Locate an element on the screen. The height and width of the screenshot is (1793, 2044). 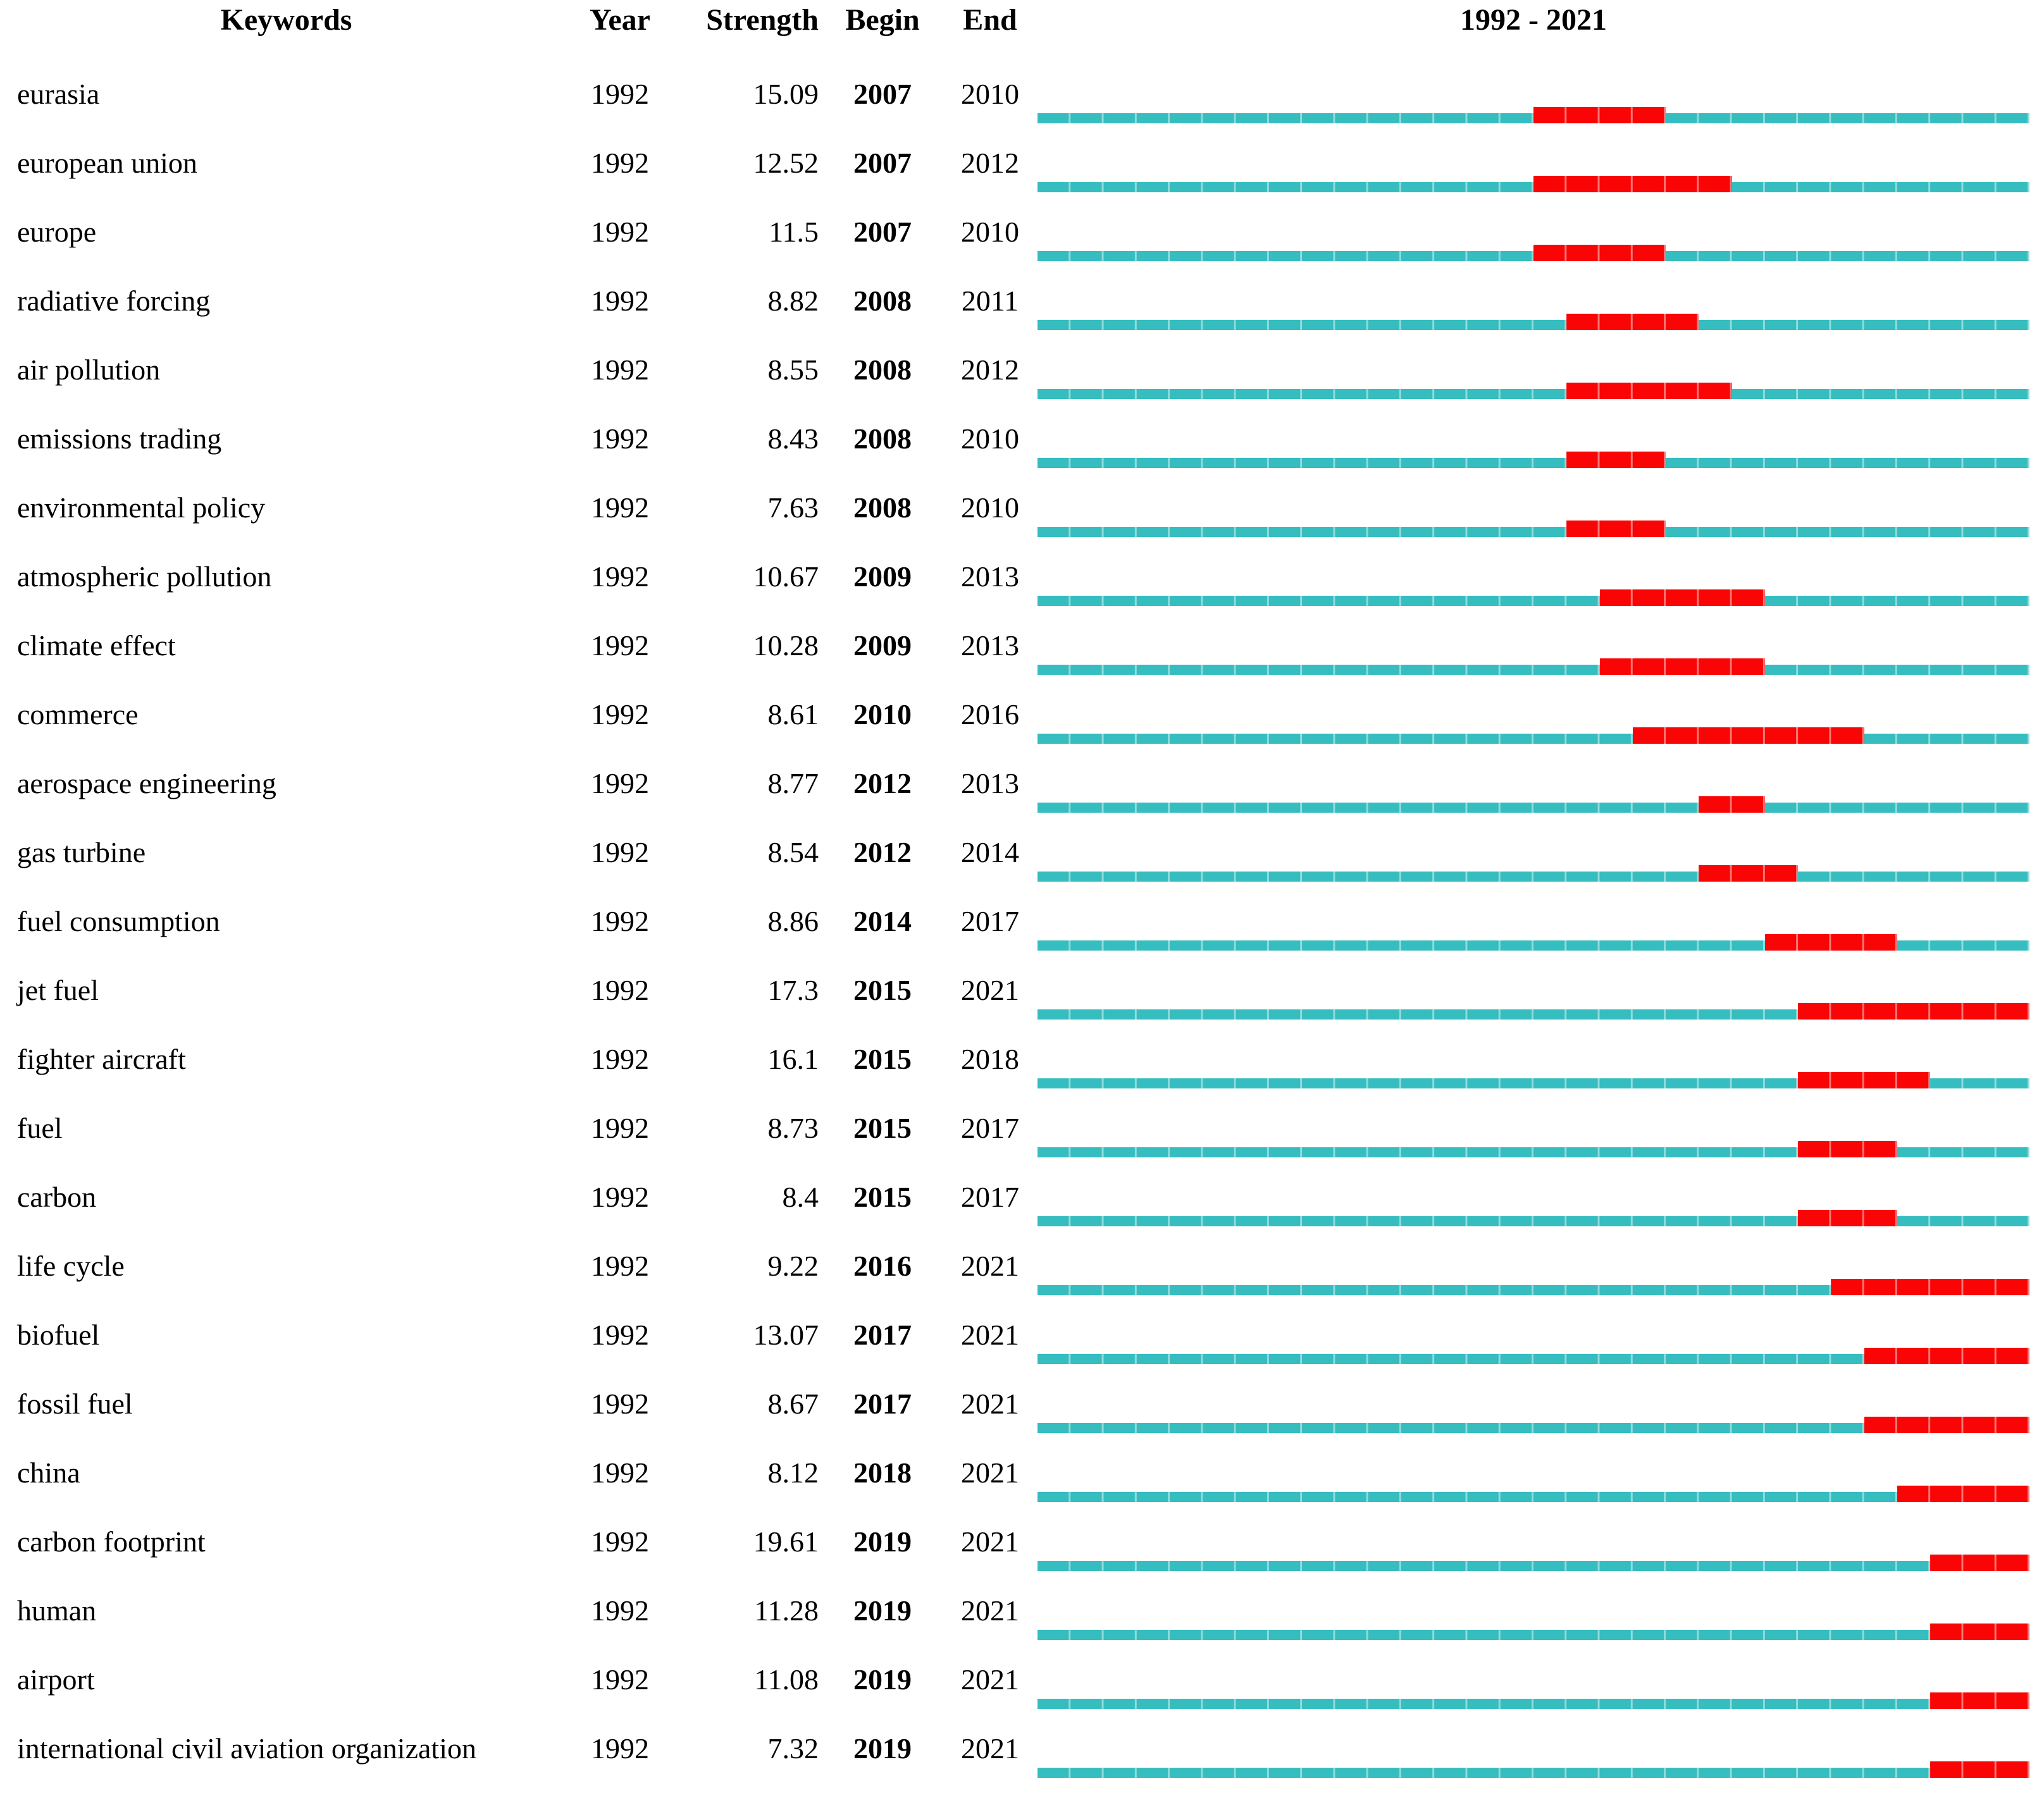
keyword-label: aerospace engineering is located at coordinates (146, 783).